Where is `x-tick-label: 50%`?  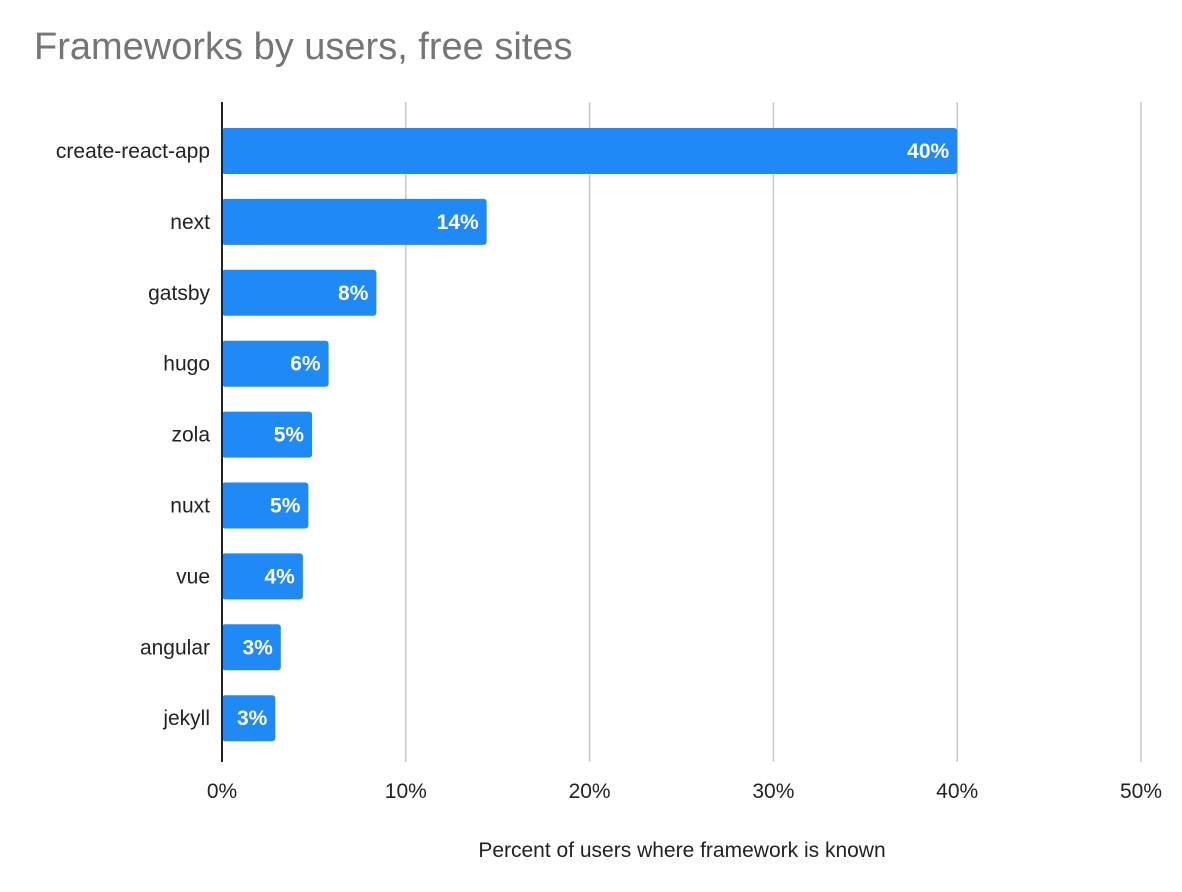
x-tick-label: 50% is located at coordinates (1141, 791).